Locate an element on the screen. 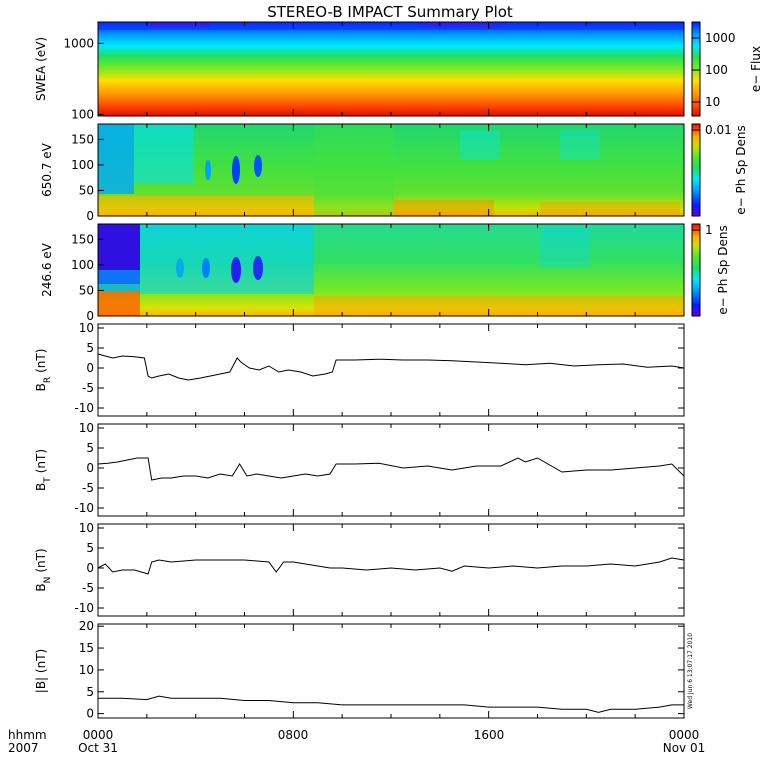  babs-line is located at coordinates (391, 704).